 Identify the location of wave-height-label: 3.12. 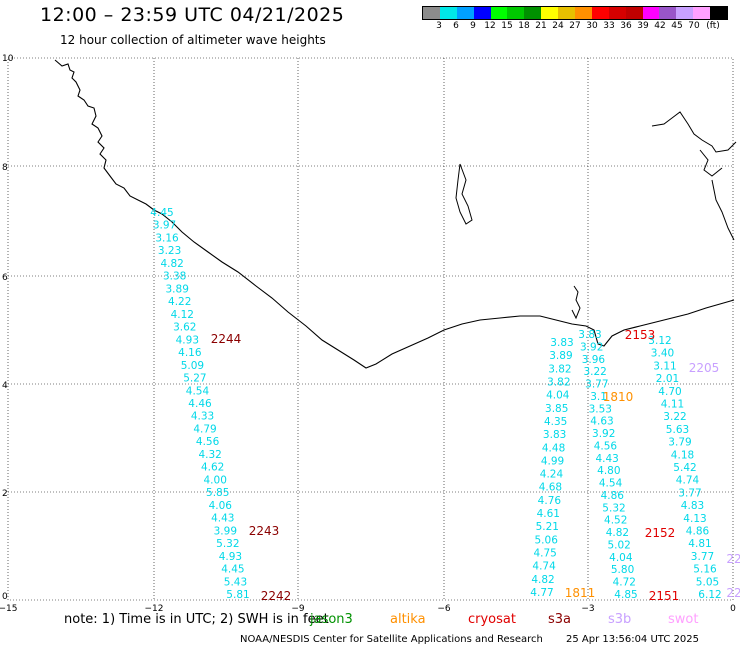
(659, 341).